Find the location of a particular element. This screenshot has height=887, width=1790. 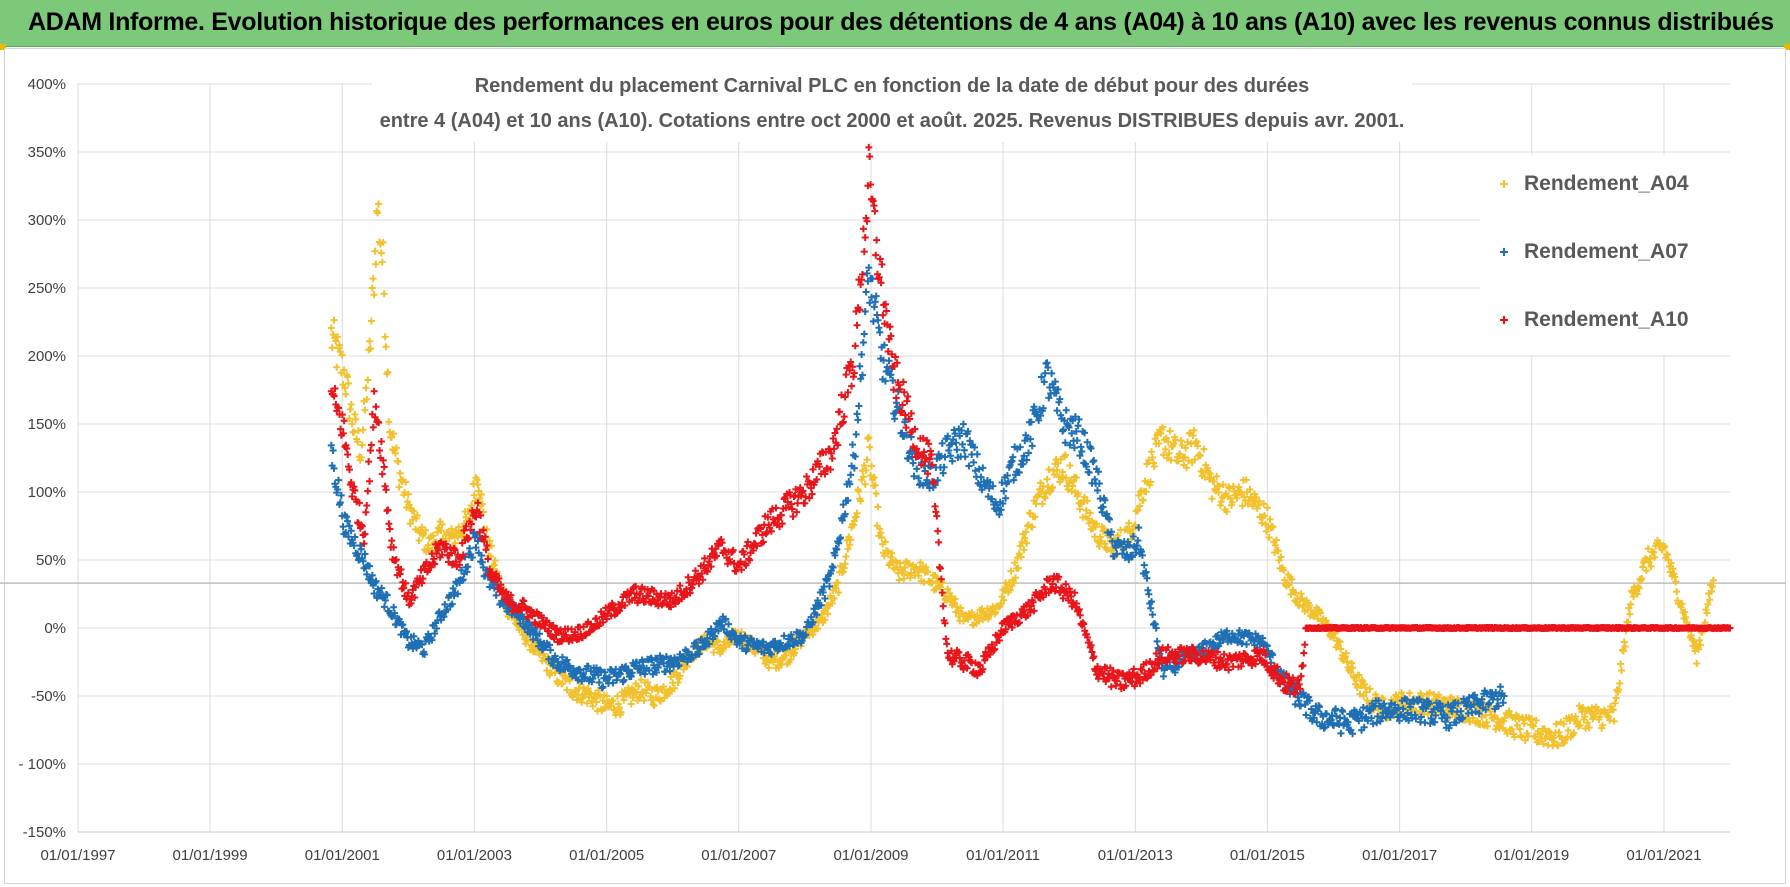

y-tick-label: 150% is located at coordinates (47, 424).